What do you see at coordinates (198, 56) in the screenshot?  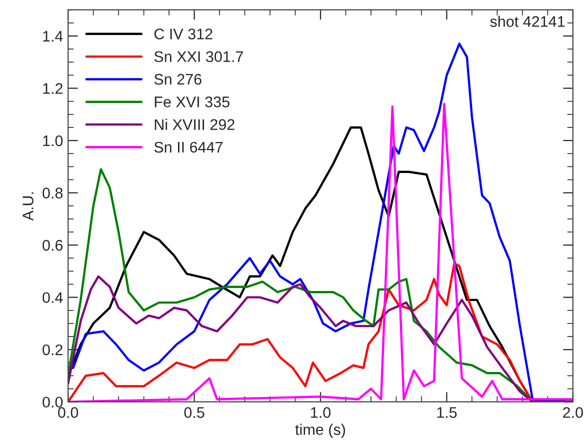 I see `legend-label: Sn XXI 301.7` at bounding box center [198, 56].